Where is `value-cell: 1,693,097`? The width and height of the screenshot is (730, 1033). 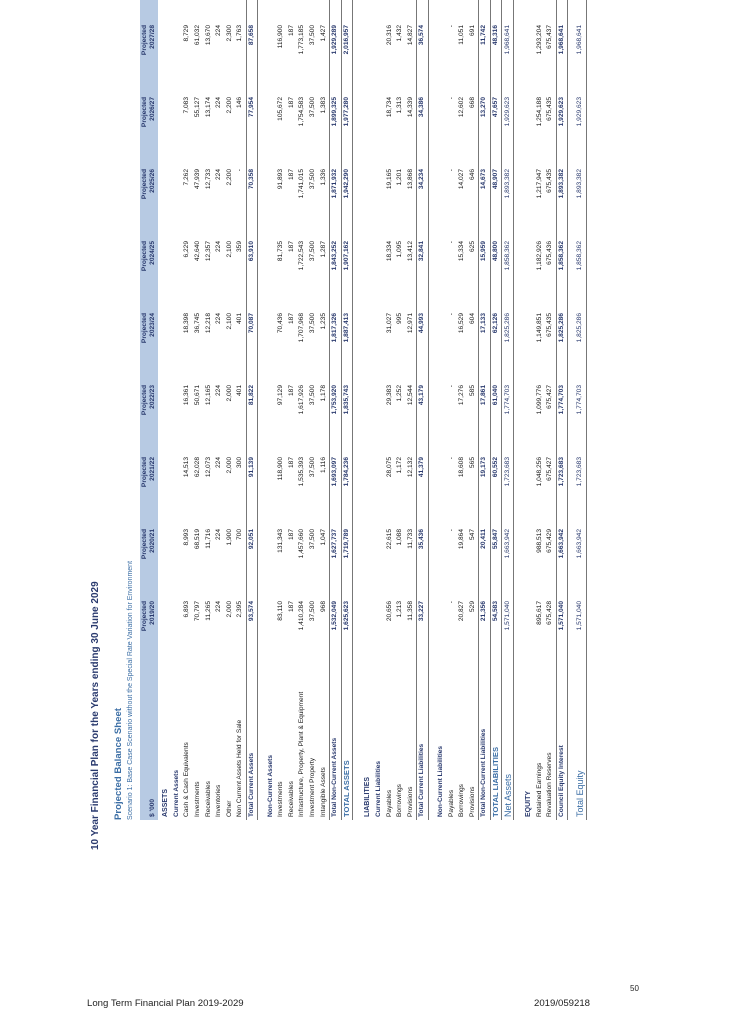
value-cell: 1,693,097 is located at coordinates (335, 490).